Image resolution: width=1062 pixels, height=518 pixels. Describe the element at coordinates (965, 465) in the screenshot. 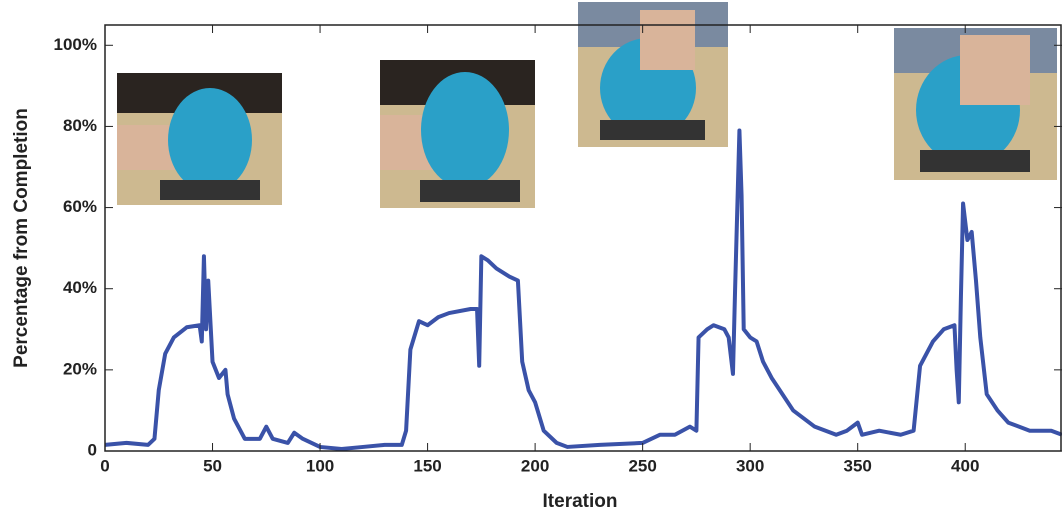

I see `x-tick-label: 400` at that location.